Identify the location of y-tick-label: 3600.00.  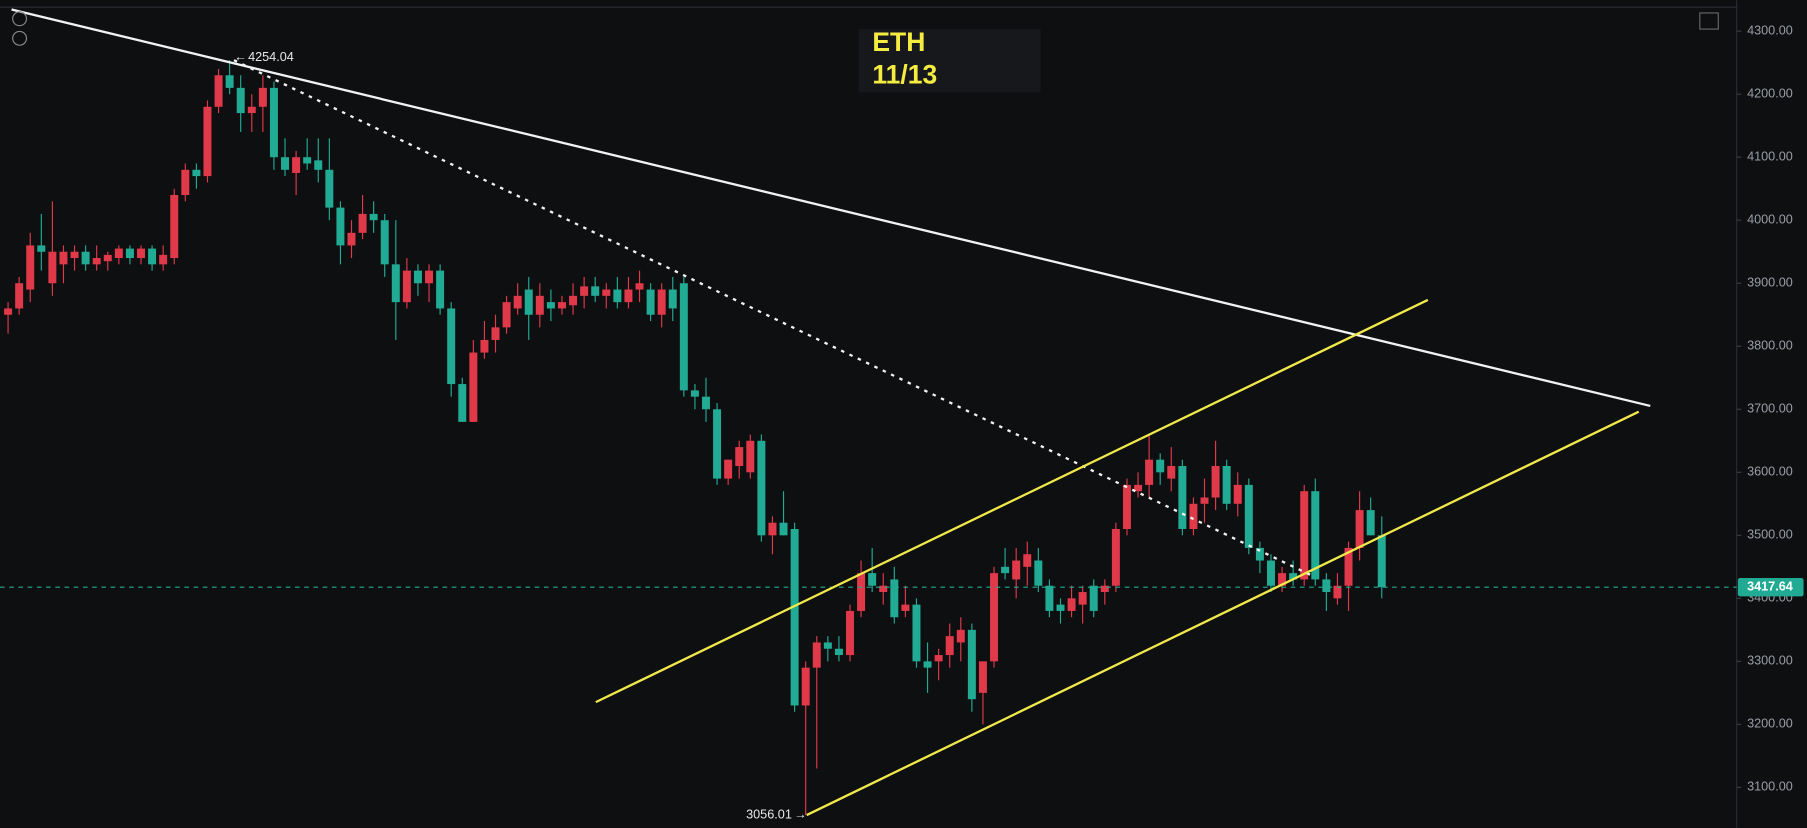
(1770, 472).